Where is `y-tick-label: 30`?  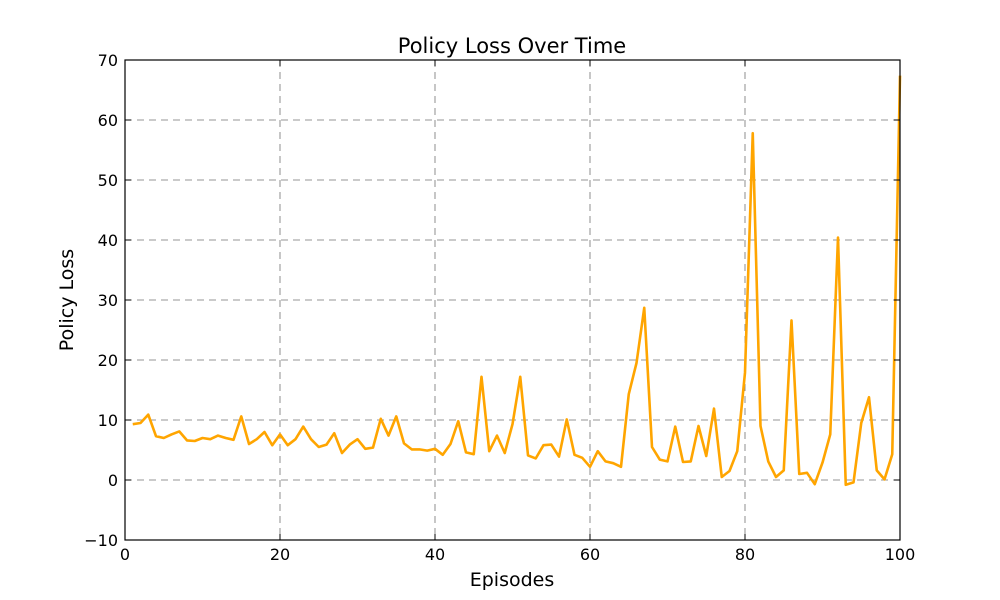 y-tick-label: 30 is located at coordinates (108, 300).